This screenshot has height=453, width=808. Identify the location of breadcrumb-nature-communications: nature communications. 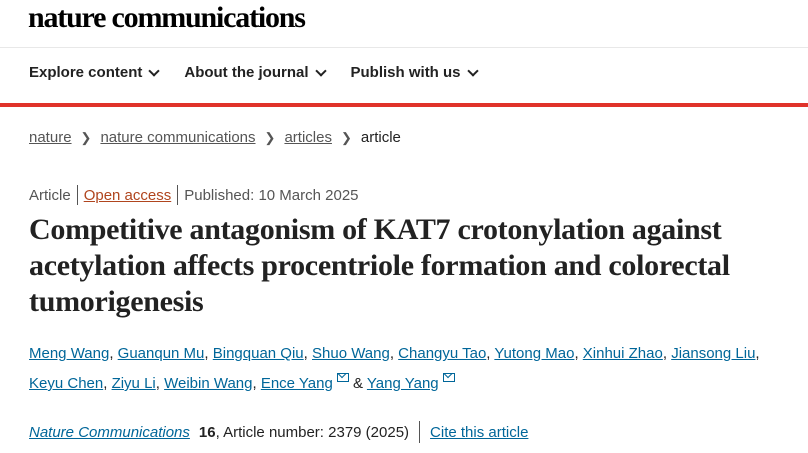
(178, 137).